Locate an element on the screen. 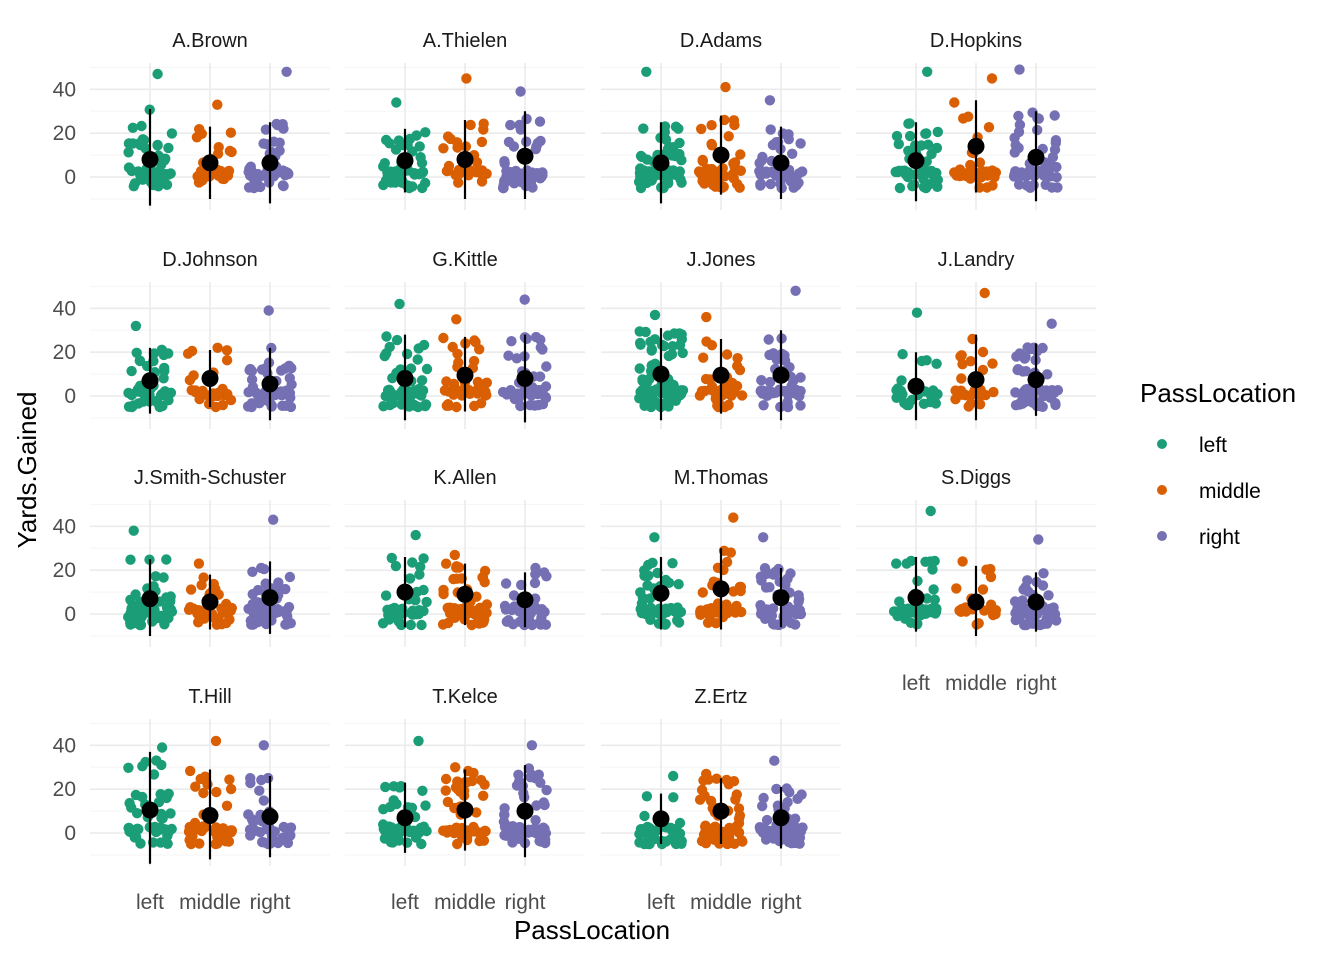  facet-panel: T.Kelce left middle right is located at coordinates (465, 800).